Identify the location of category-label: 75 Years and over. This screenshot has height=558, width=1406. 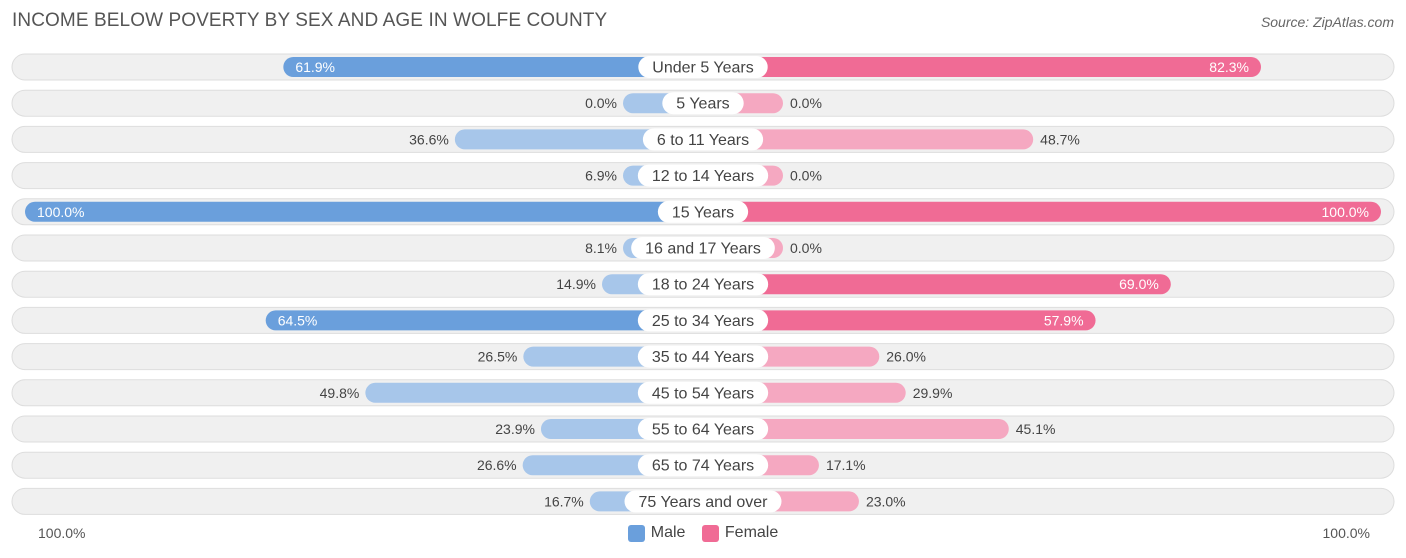
(704, 502).